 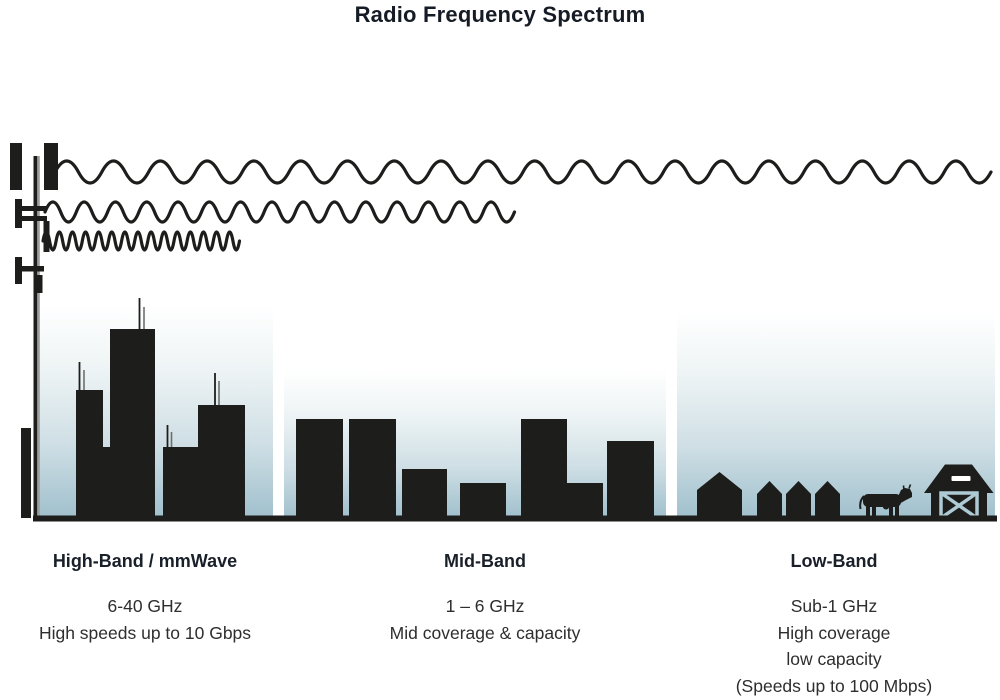 I want to click on barn-icon, so click(x=959, y=492).